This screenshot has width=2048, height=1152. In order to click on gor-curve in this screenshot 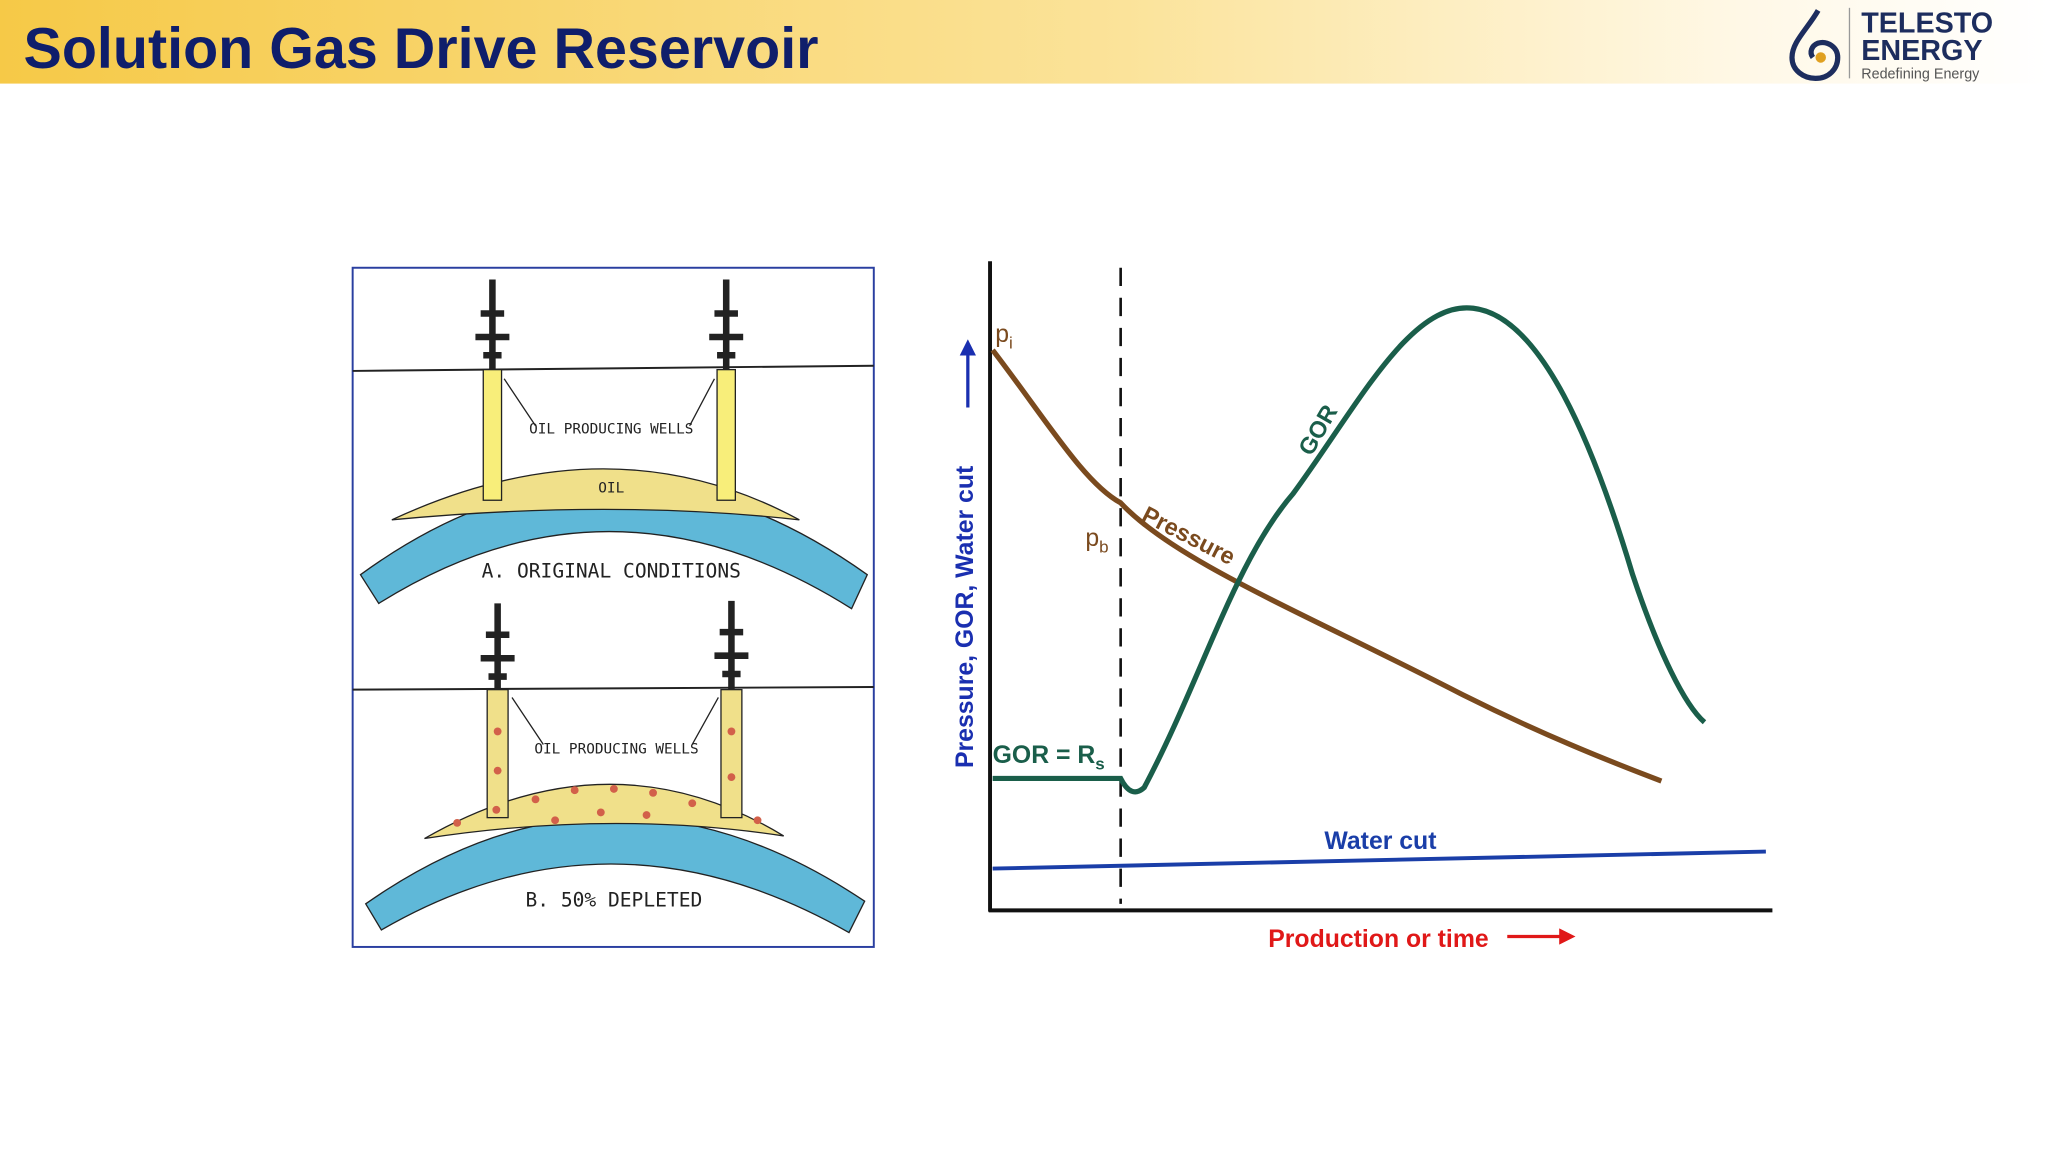, I will do `click(1349, 550)`.